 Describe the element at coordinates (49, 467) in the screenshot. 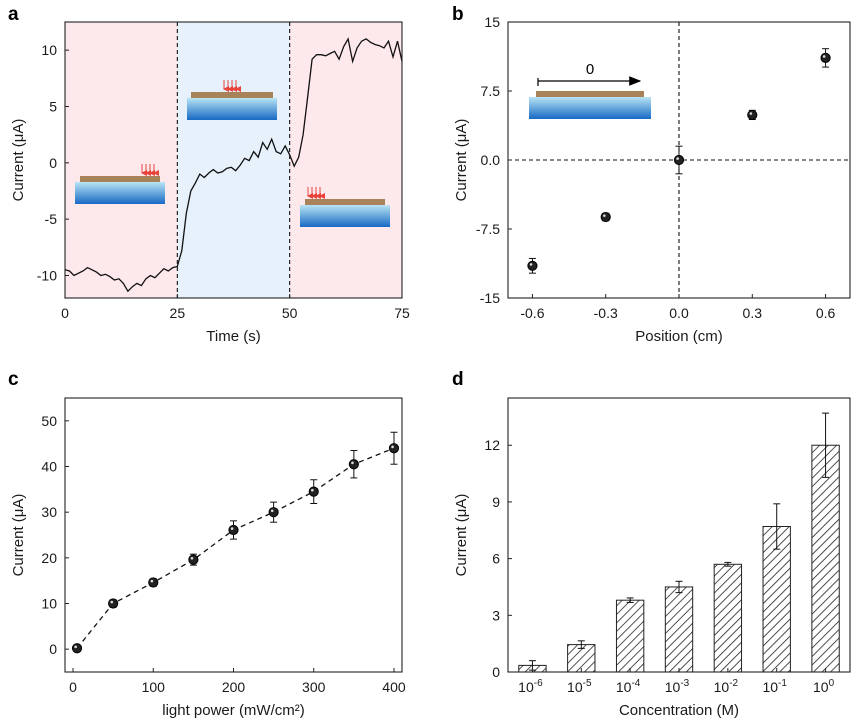

I see `y-tick-label: 40` at that location.